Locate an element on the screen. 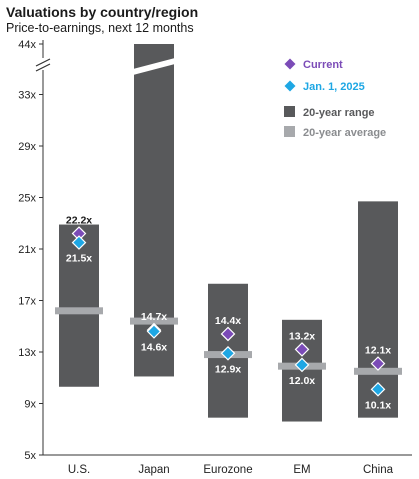  y-tick-label-1: 9x is located at coordinates (30, 405).